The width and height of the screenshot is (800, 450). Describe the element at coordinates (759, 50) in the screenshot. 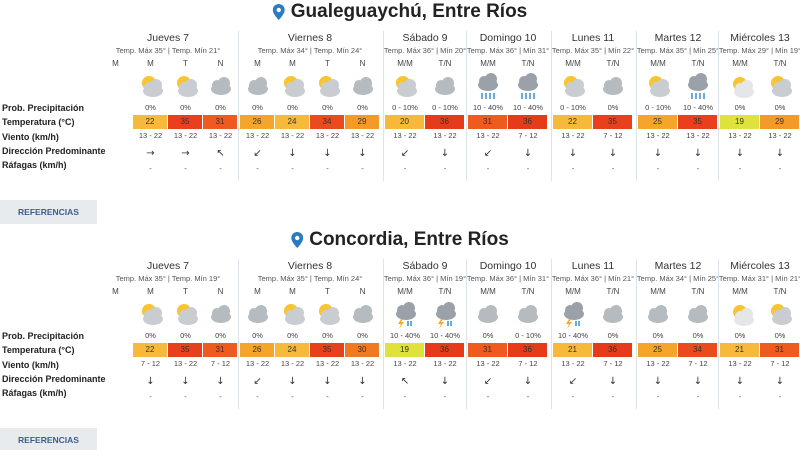

I see `day-summary: Temp. Máx 29° | Mín 19°` at that location.